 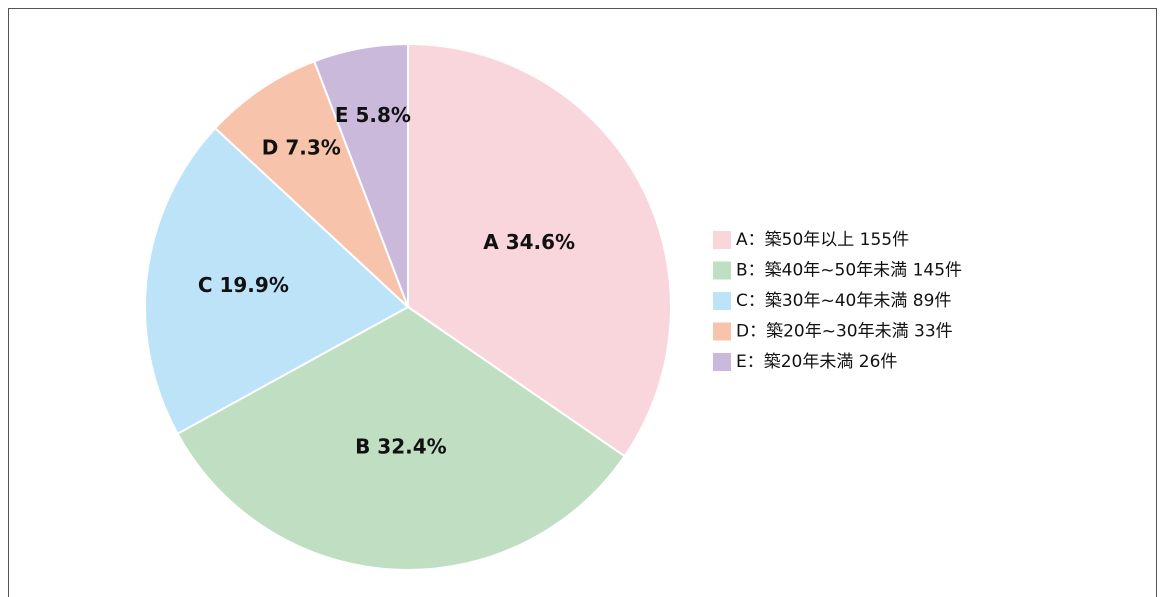 What do you see at coordinates (301, 147) in the screenshot?
I see `slice-label: D 7.3%` at bounding box center [301, 147].